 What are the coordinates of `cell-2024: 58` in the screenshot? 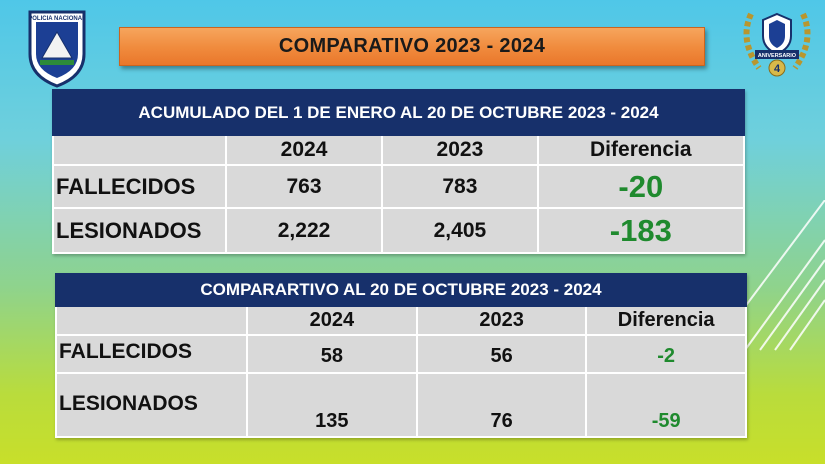 It's located at (332, 354).